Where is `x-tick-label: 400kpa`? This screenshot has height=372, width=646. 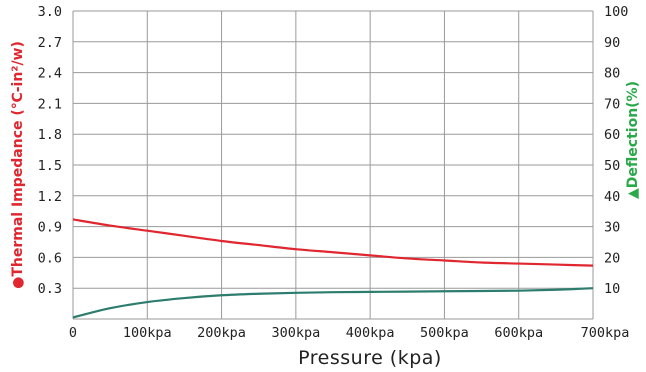
x-tick-label: 400kpa is located at coordinates (370, 333).